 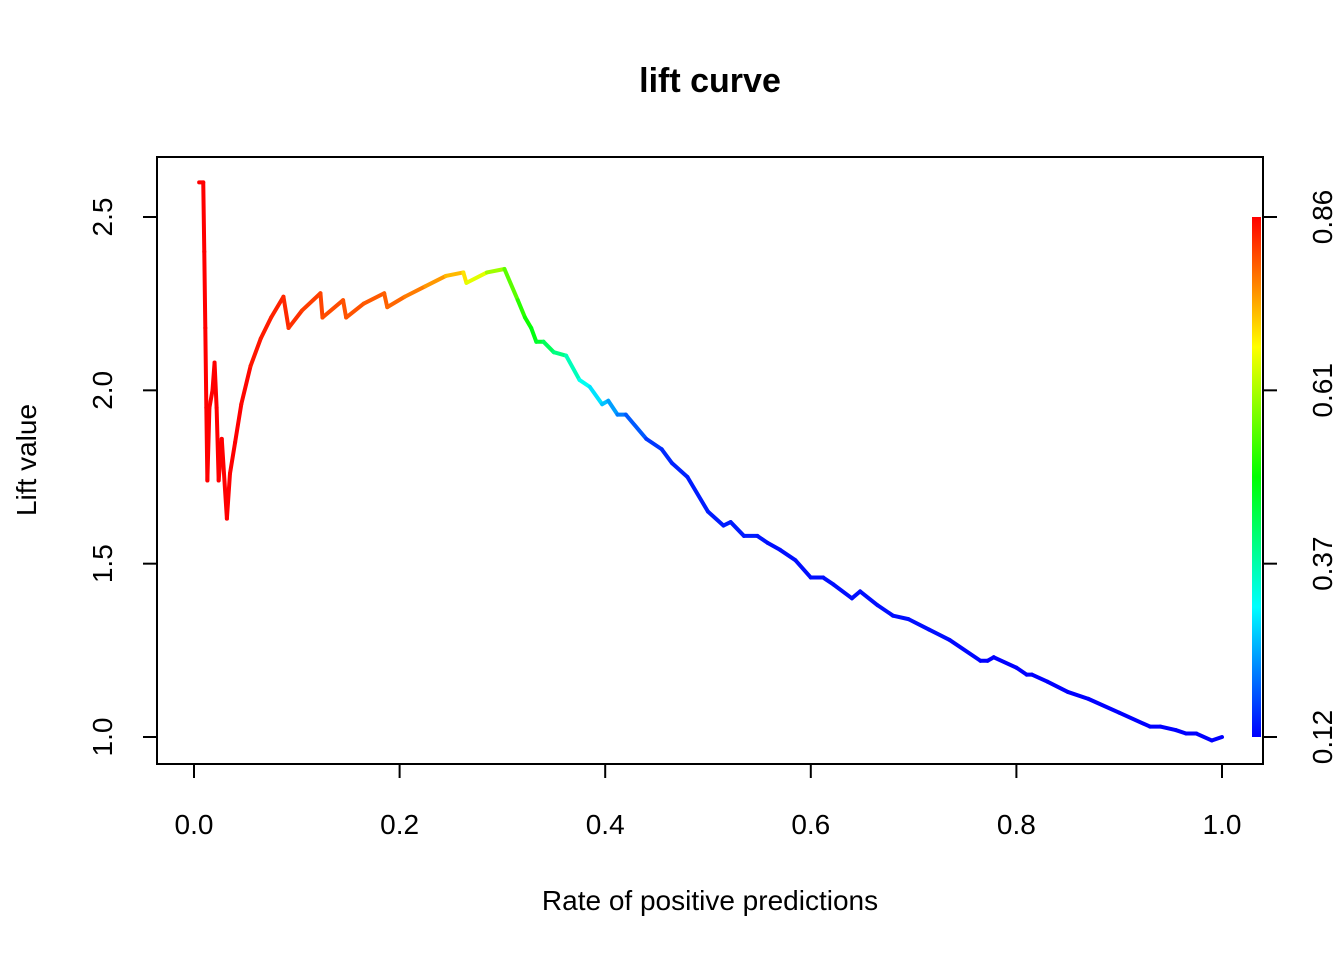 What do you see at coordinates (399, 824) in the screenshot?
I see `x-tick-label: 0.2` at bounding box center [399, 824].